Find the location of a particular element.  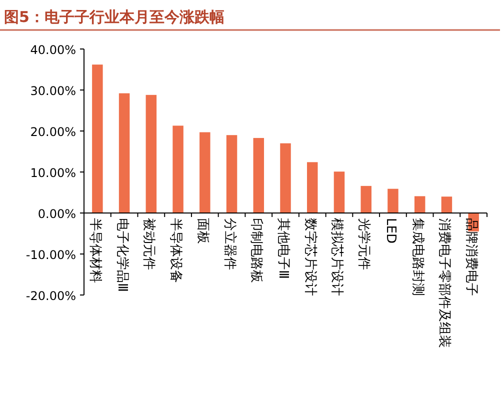

y-tick-label: -20.00% is located at coordinates (51, 296).